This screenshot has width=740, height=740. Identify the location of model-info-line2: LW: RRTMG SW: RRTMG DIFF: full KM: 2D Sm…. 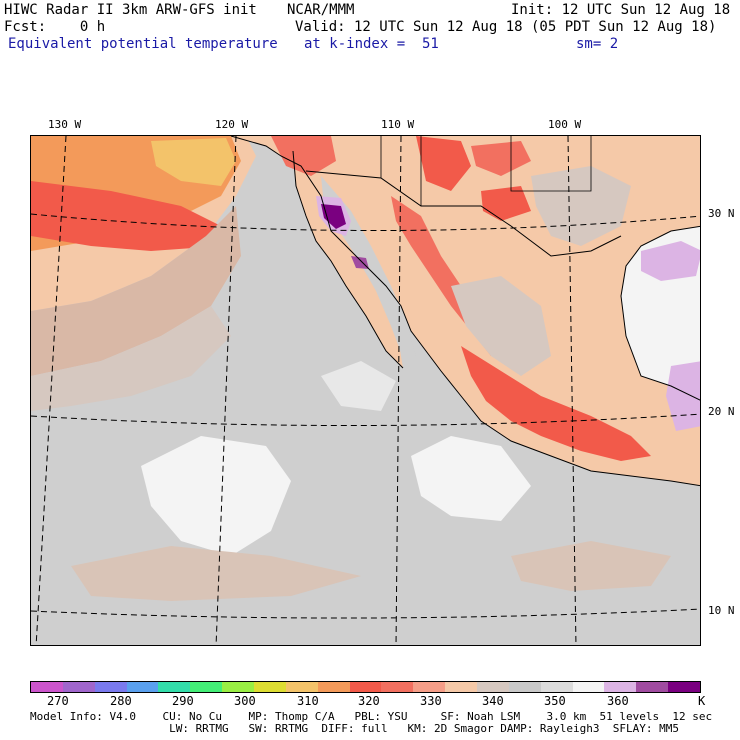
(355, 728).